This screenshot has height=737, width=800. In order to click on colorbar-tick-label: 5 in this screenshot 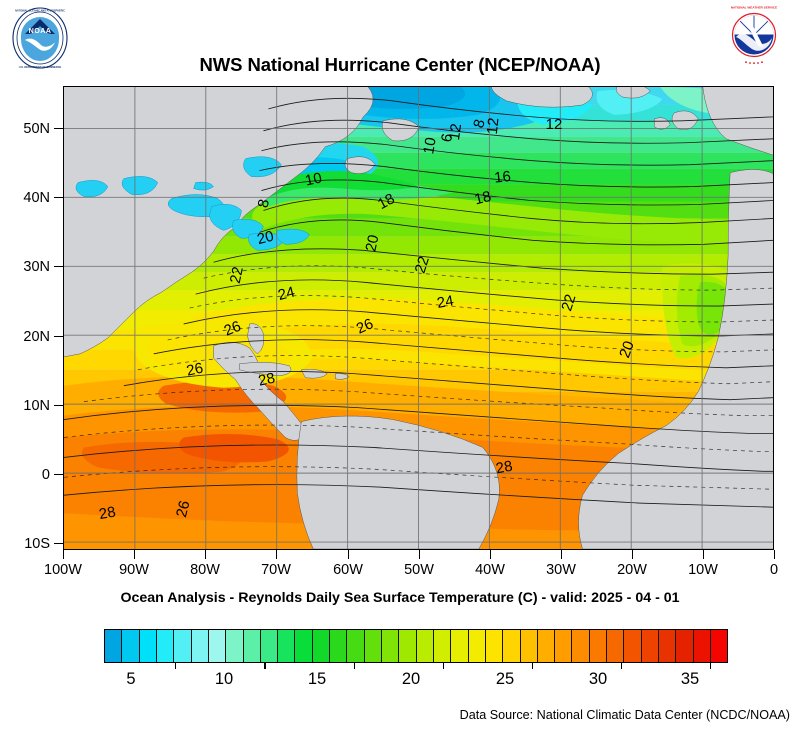, I will do `click(131, 679)`.